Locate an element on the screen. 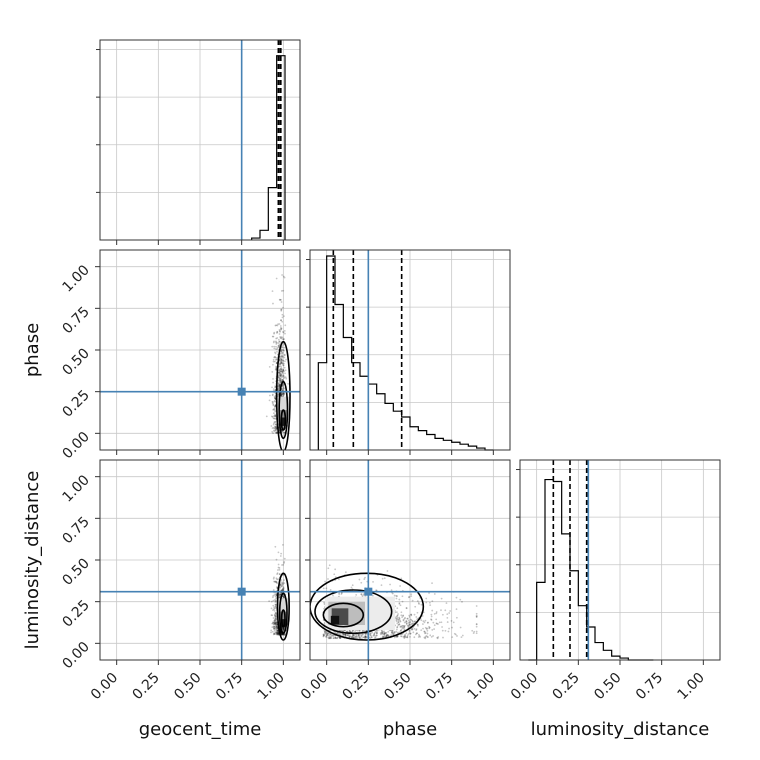  y-tick-label: 0.25 is located at coordinates (75, 613).